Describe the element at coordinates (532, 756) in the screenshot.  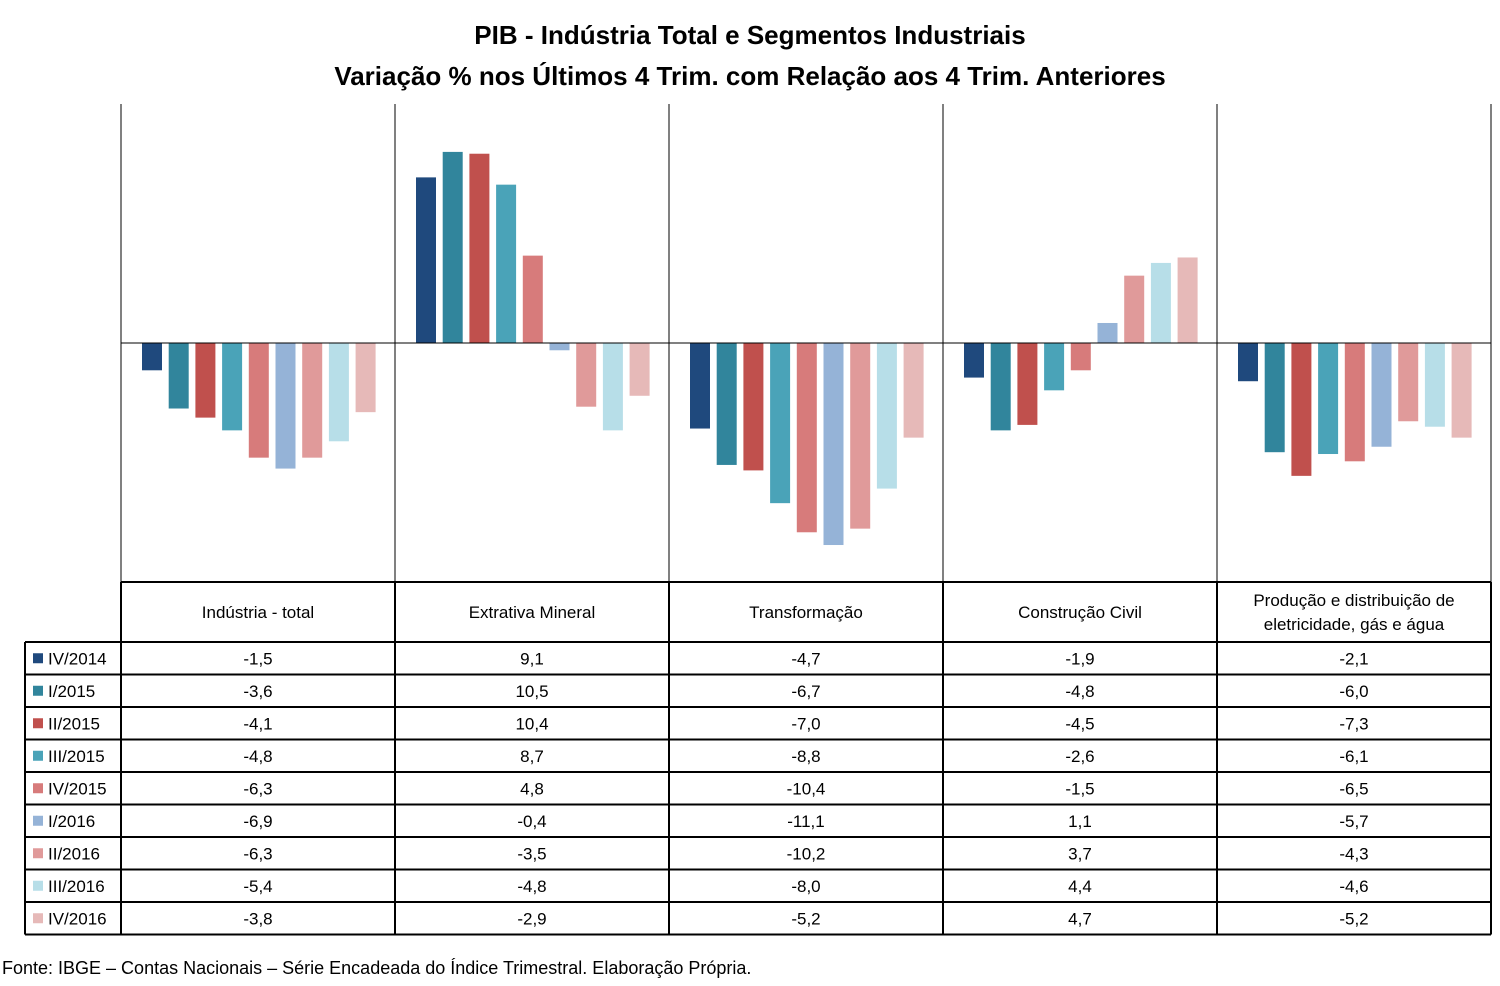
I see `value-iii-2015-2: 8,7` at that location.